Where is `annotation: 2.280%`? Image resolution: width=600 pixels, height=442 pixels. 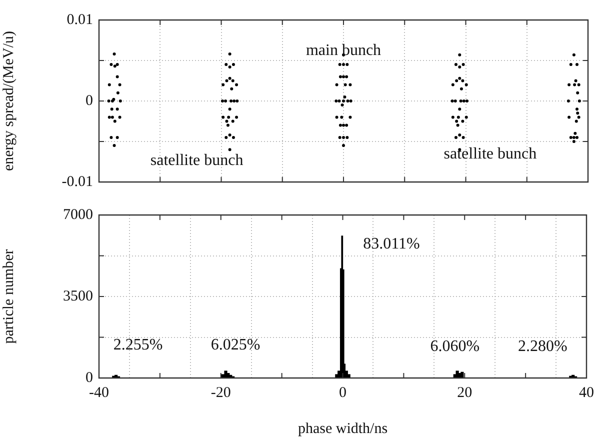 annotation: 2.280% is located at coordinates (543, 347).